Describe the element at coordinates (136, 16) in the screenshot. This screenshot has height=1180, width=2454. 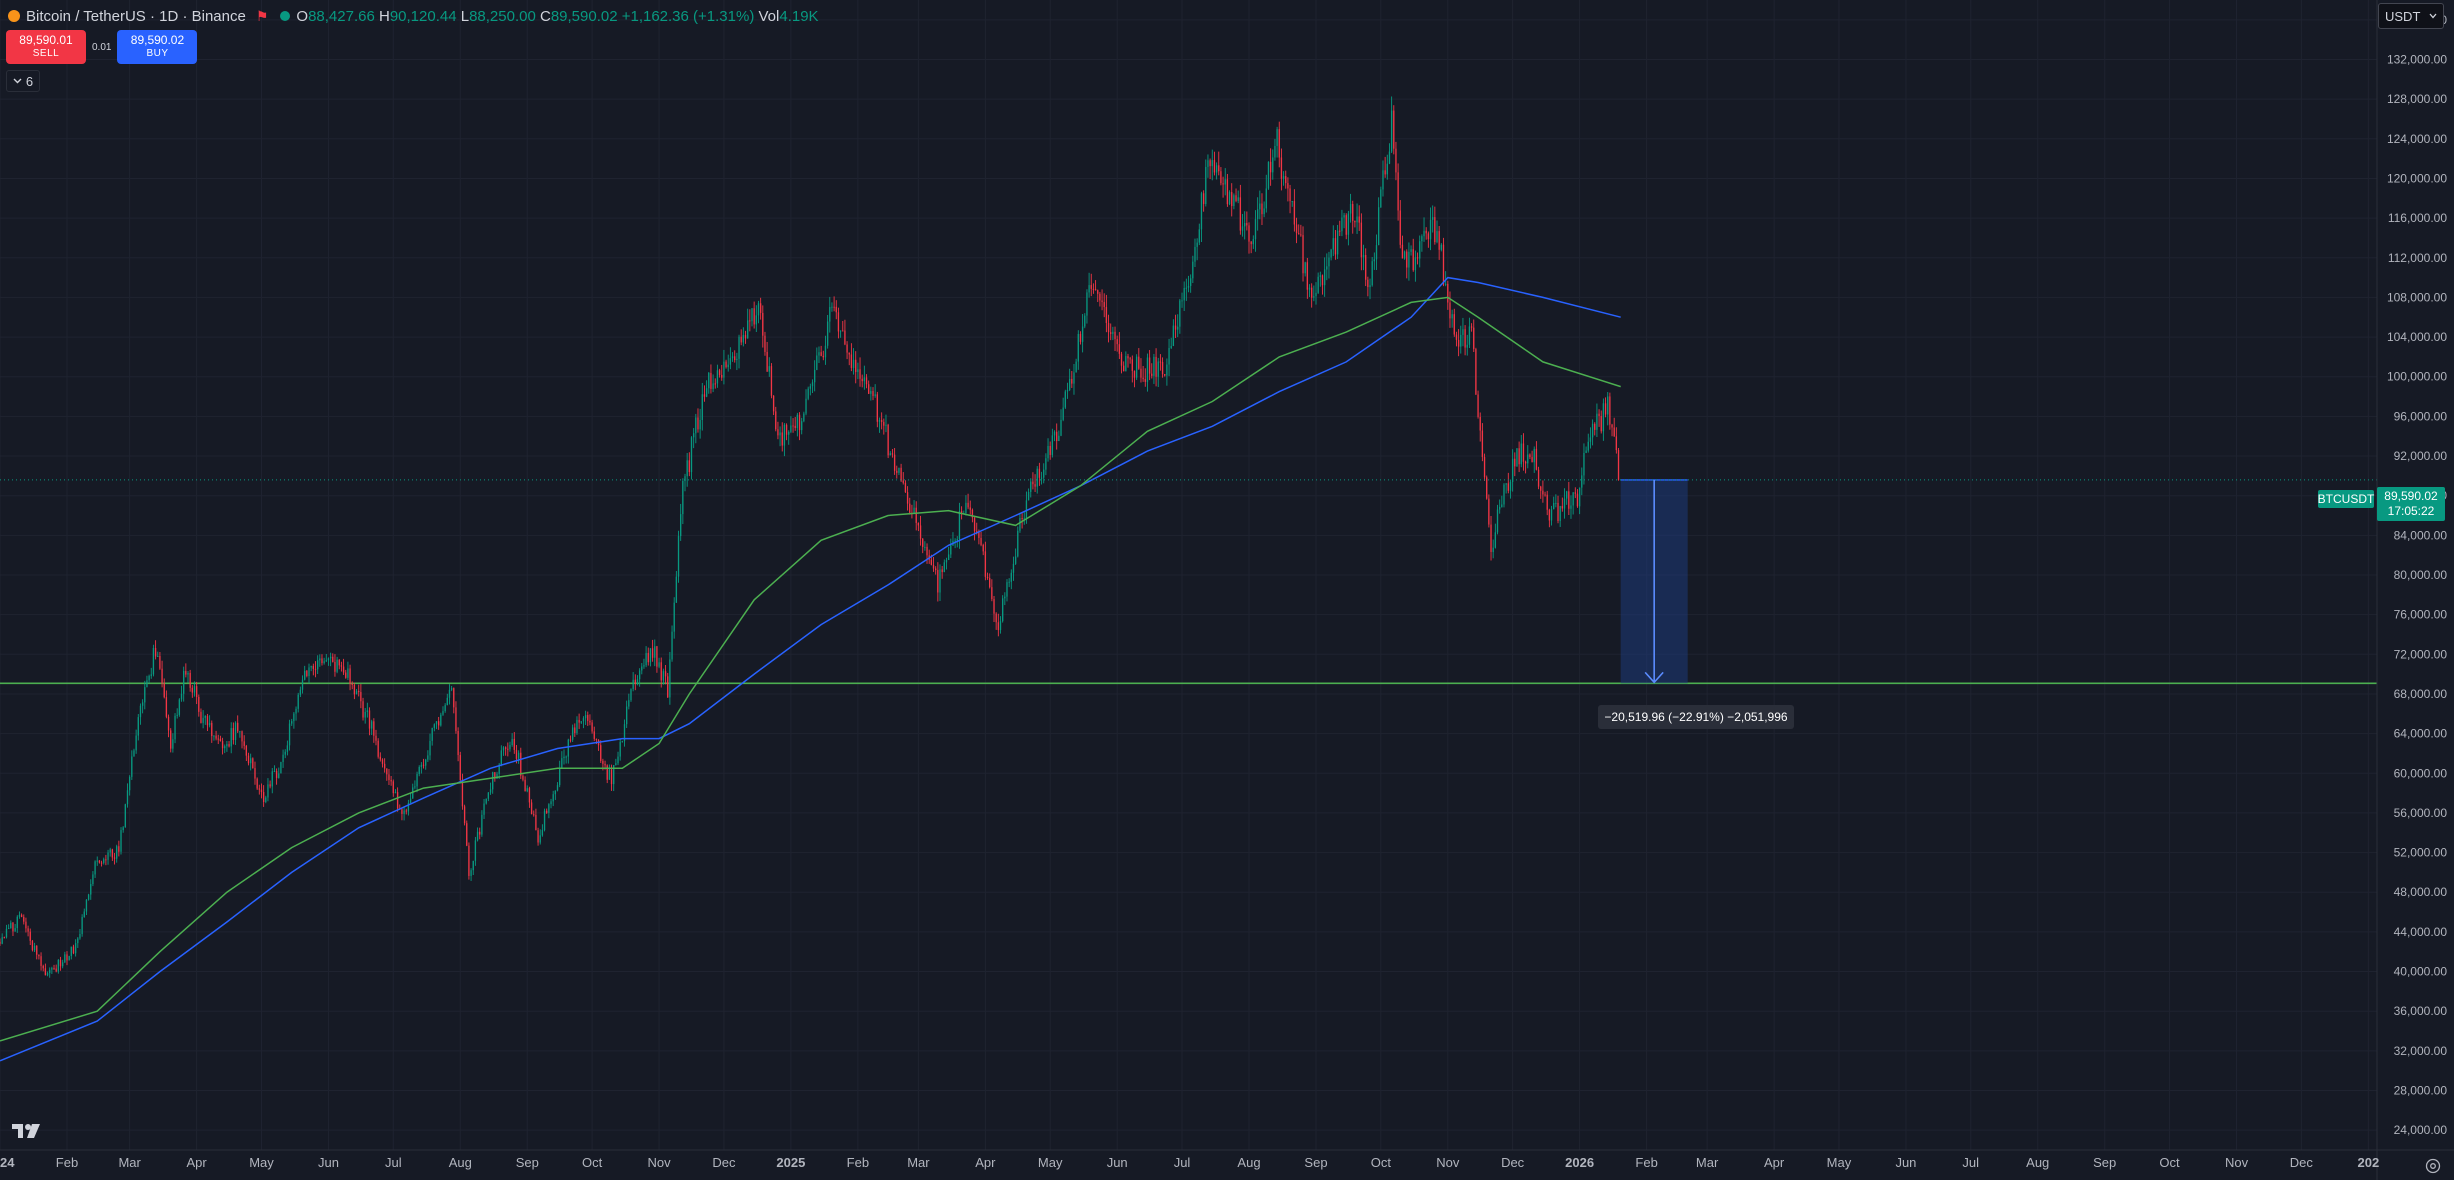
I see `symbol-title: Bitcoin / TetherUS · 1D · Binance` at that location.